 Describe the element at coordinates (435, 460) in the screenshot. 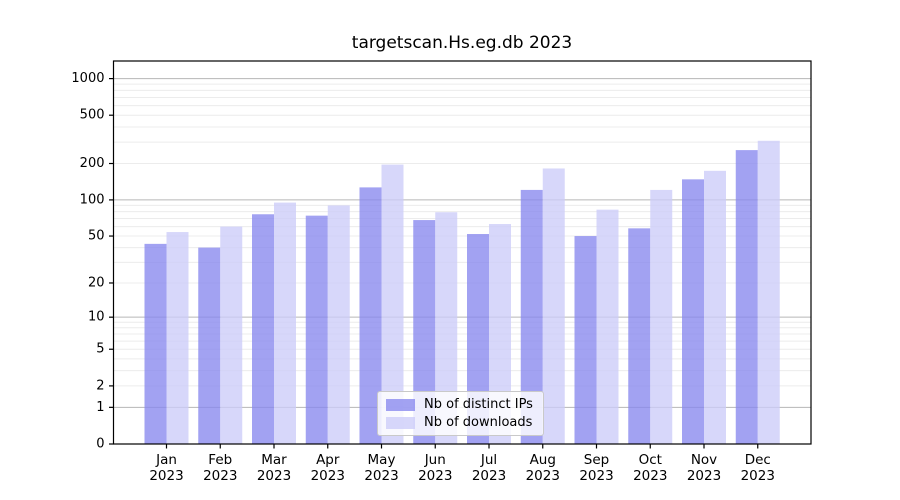

I see `x-tick-label-month: Jun` at that location.